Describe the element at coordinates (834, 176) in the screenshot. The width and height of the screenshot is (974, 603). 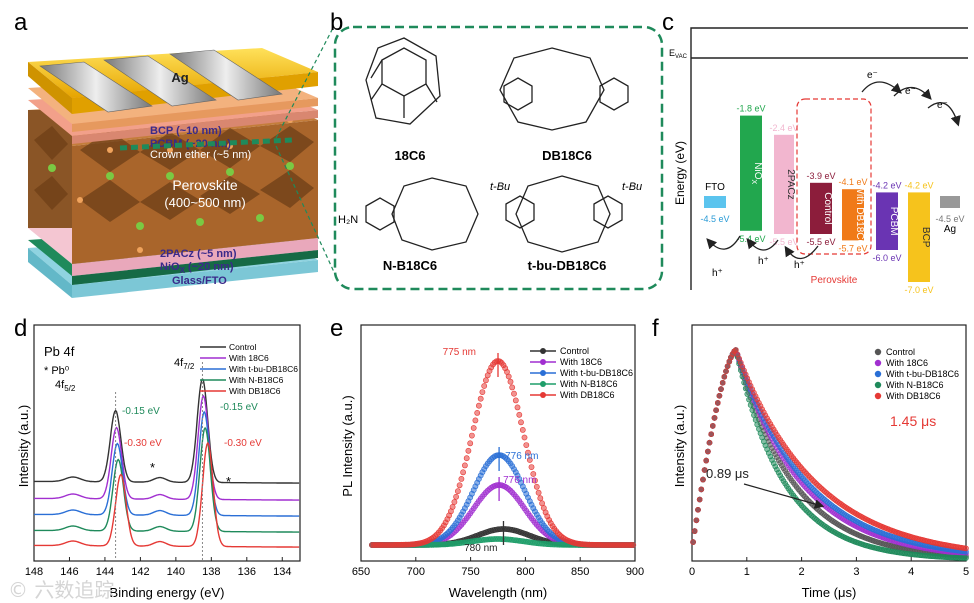
I see `perovskite-box` at that location.